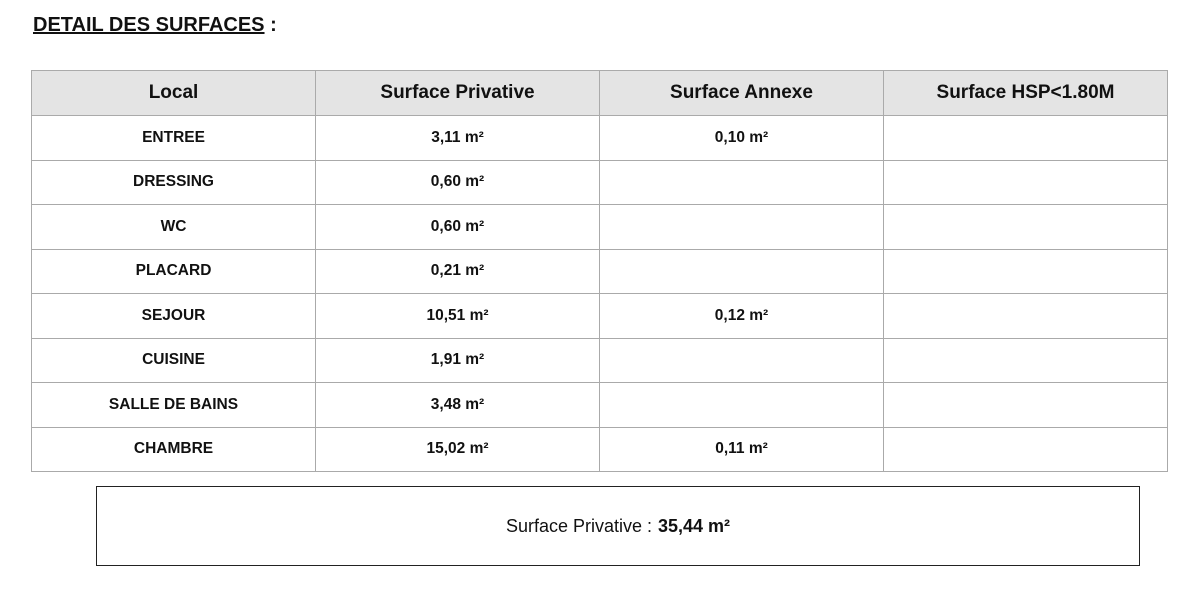  What do you see at coordinates (457, 405) in the screenshot?
I see `cell-surface-privative: 3,48 m²` at bounding box center [457, 405].